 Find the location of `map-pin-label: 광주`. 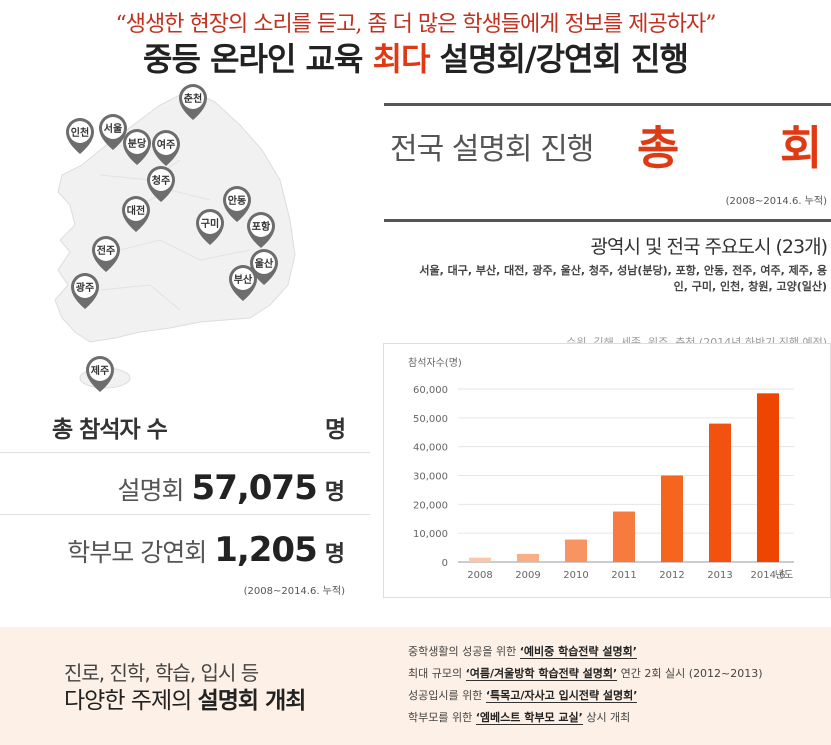

map-pin-label: 광주 is located at coordinates (85, 288).